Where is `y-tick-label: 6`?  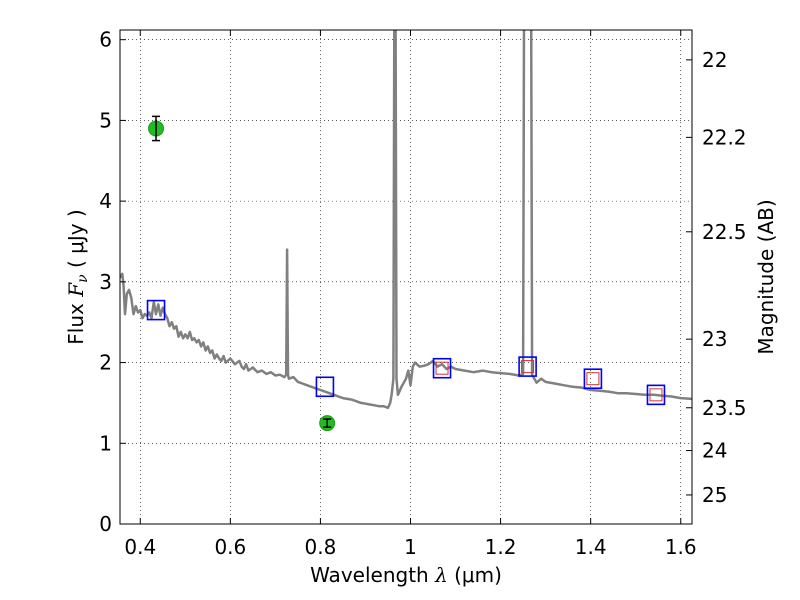 y-tick-label: 6 is located at coordinates (105, 40).